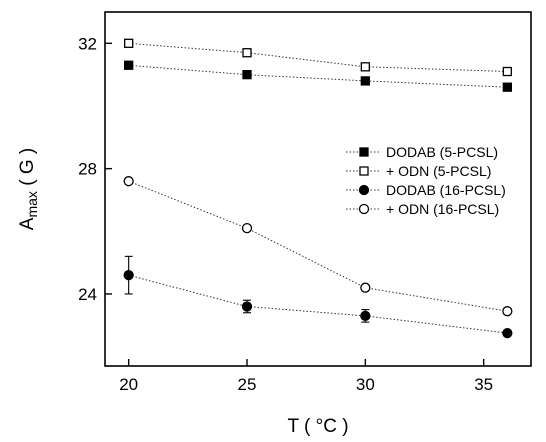 Image resolution: width=546 pixels, height=442 pixels. Describe the element at coordinates (27, 223) in the screenshot. I see `y-axis-title-main: A` at that location.